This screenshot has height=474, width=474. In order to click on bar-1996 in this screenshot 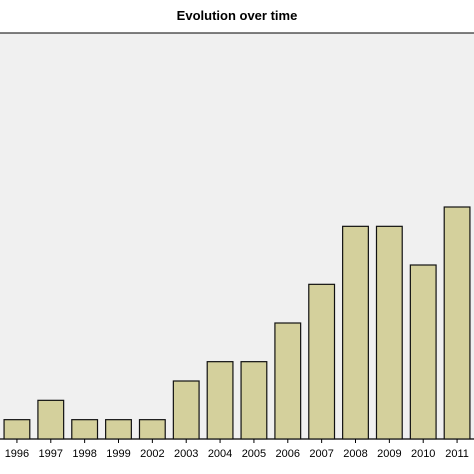, I will do `click(17, 429)`.